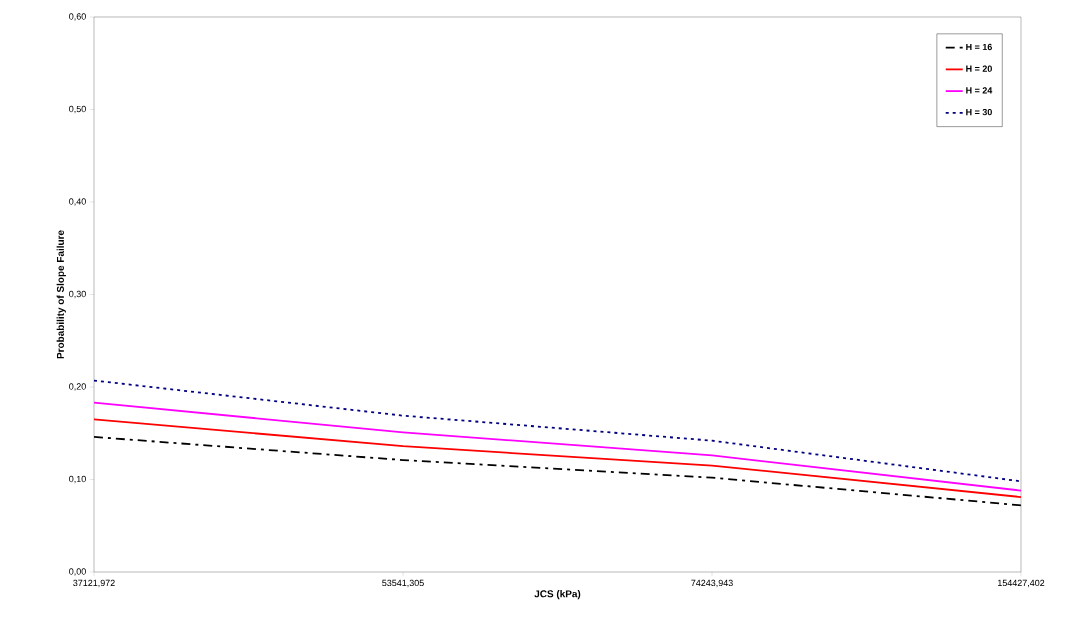  I want to click on y-tick-label: 0,40, so click(77, 202).